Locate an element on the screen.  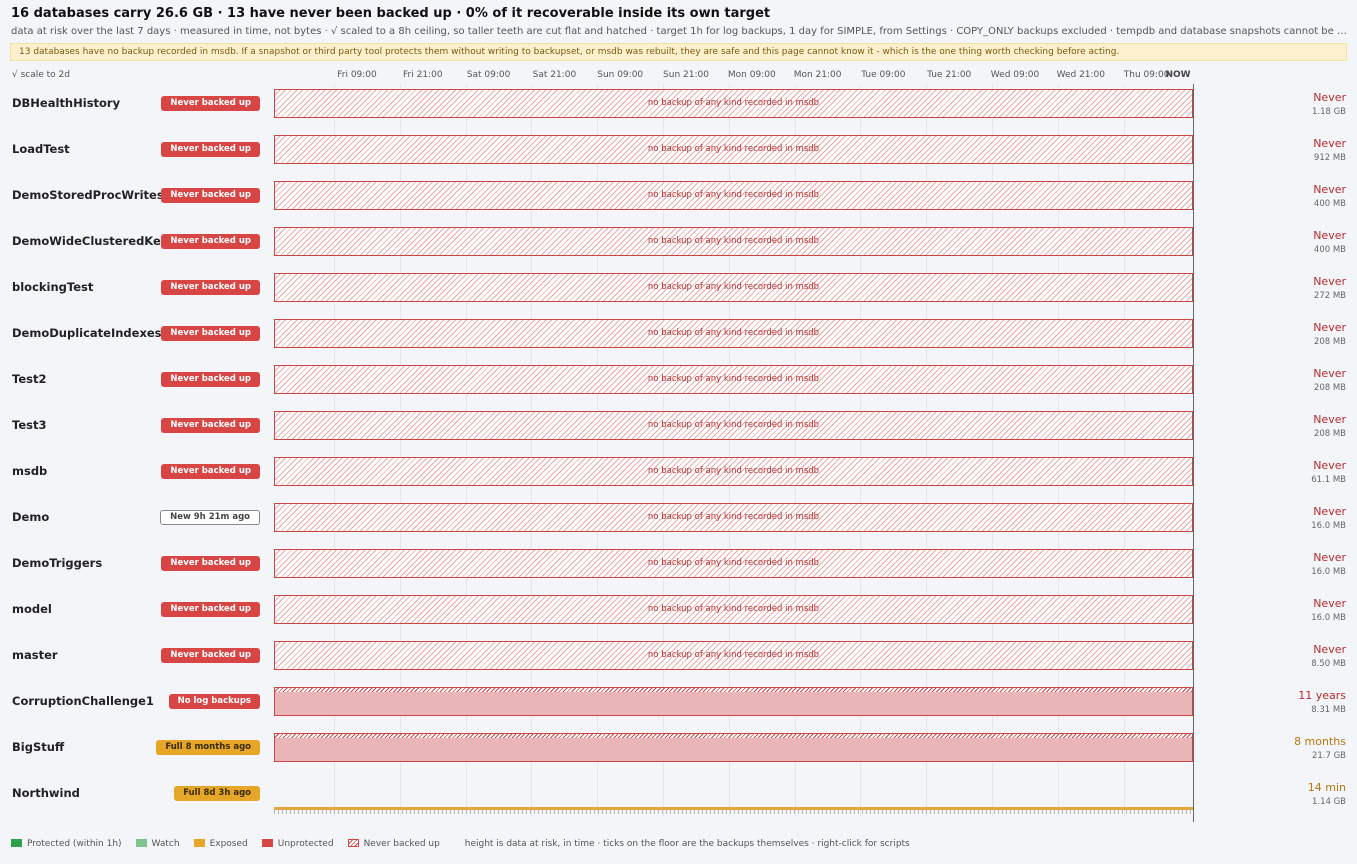
database-row: Northwind Full 8d 3h ago 14 min 1.14 GB is located at coordinates (678, 797).